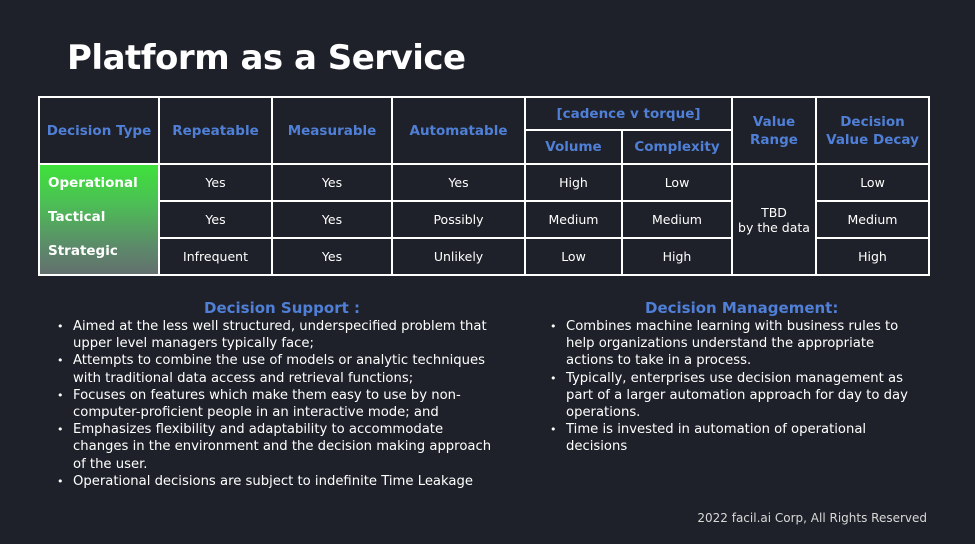  Describe the element at coordinates (266, 58) in the screenshot. I see `slide-title: Platform as a Service` at that location.